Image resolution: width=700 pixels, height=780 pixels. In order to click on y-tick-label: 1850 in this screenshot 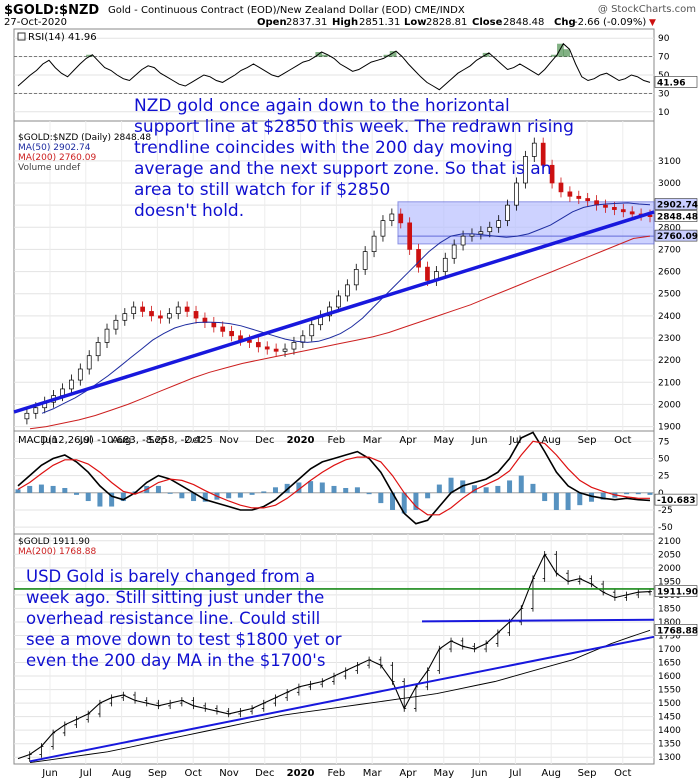, I will do `click(669, 609)`.